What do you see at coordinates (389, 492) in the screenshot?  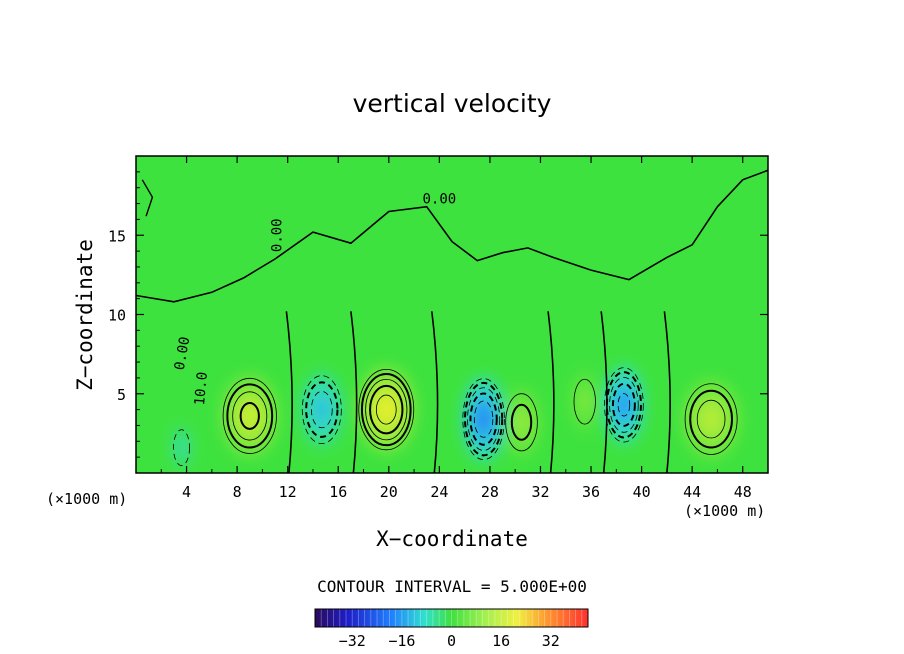 I see `x-tick-label: 20` at bounding box center [389, 492].